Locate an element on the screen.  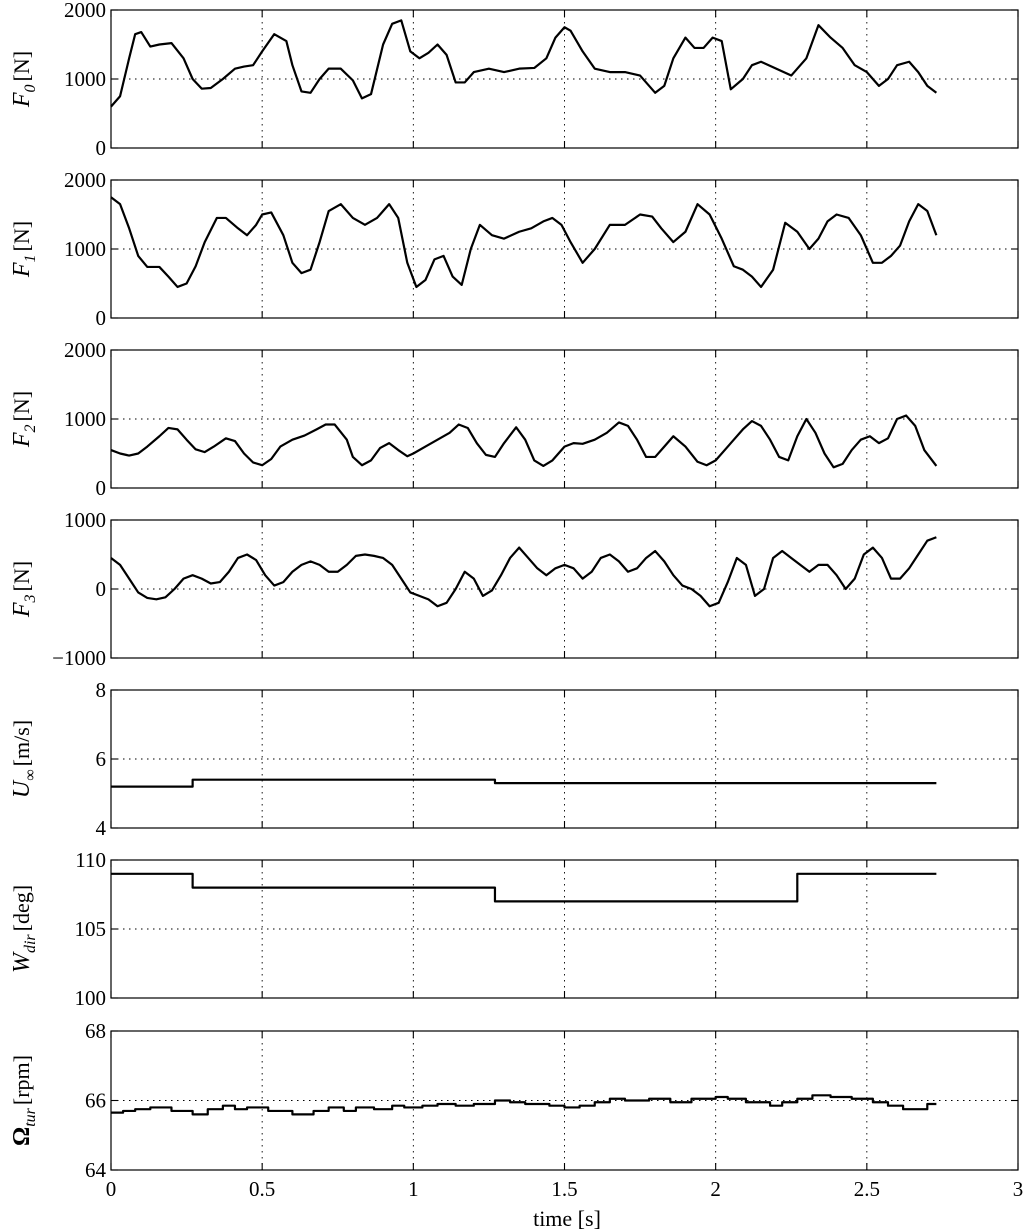
x-tick-label: 3 is located at coordinates (1018, 1189).